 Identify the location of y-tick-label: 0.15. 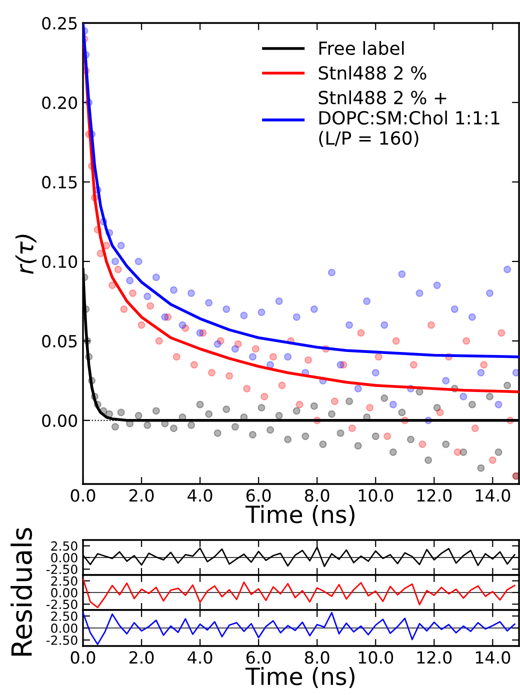
(59, 182).